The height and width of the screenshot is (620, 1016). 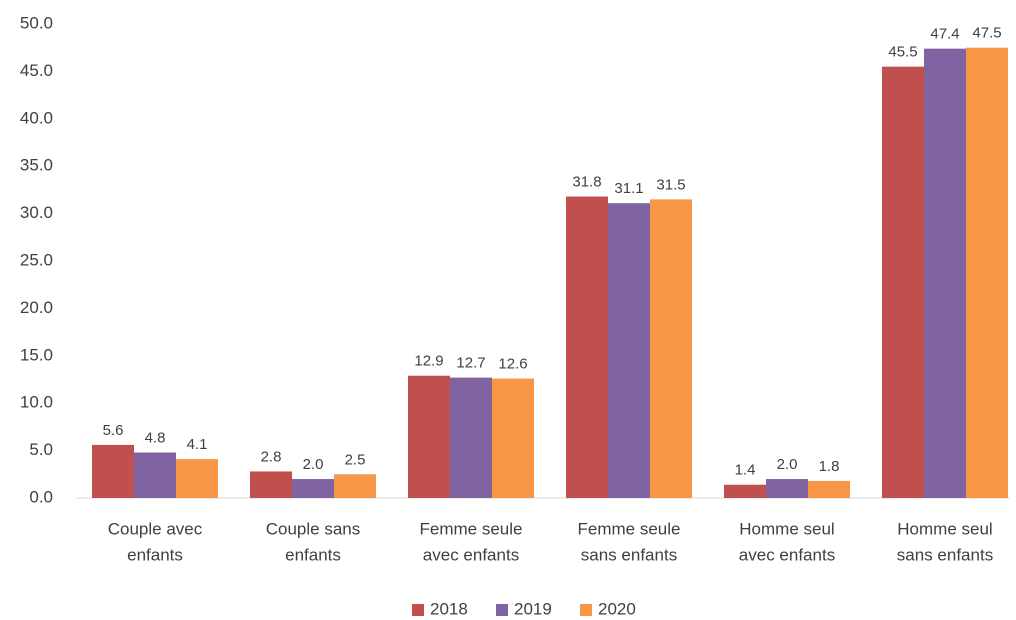 What do you see at coordinates (829, 466) in the screenshot?
I see `data-label: 1.8` at bounding box center [829, 466].